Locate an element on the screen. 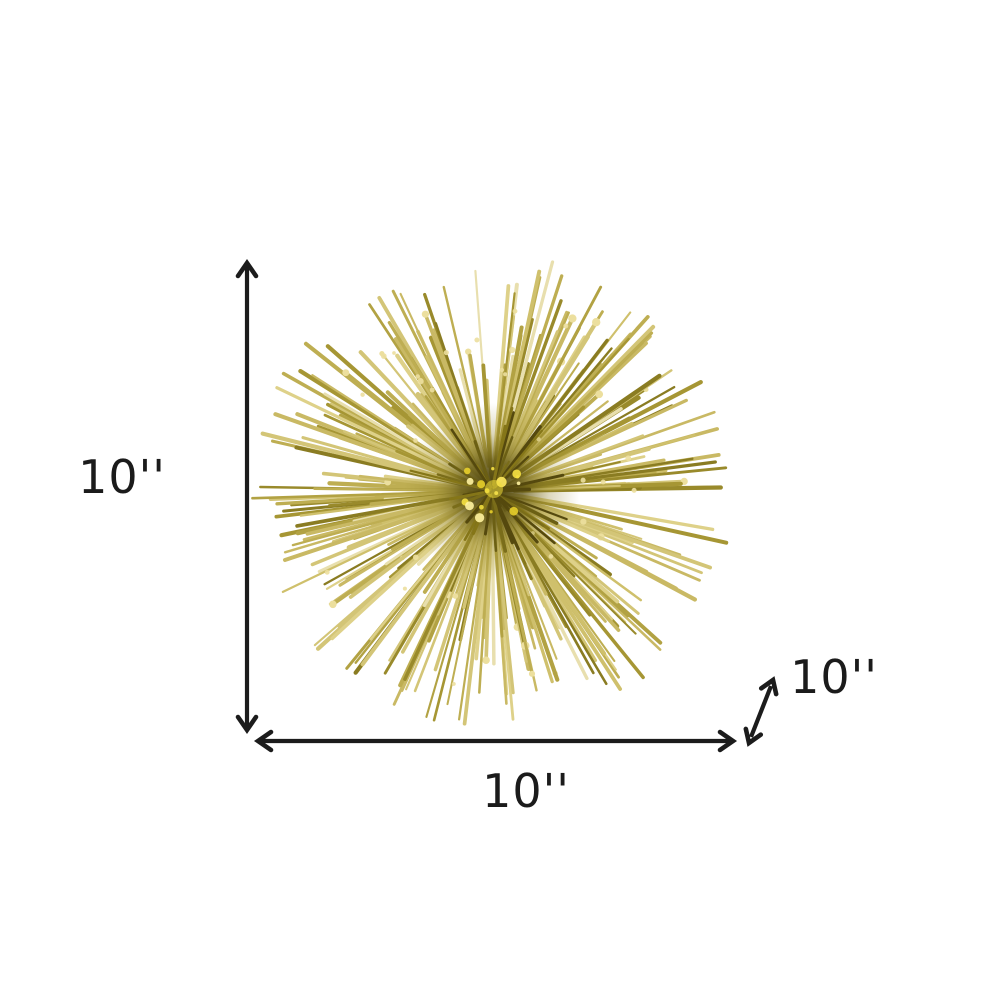 Image resolution: width=1000 pixels, height=1000 pixels. height-dimension-label: 10'' is located at coordinates (122, 477).